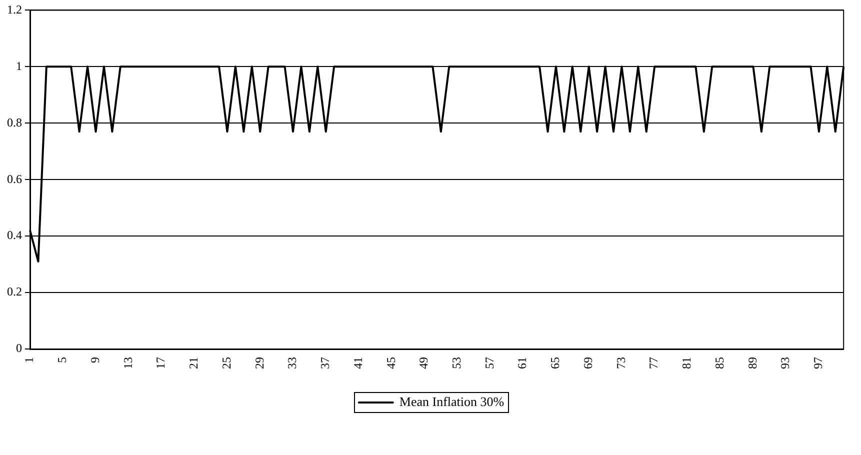 The height and width of the screenshot is (455, 861). What do you see at coordinates (259, 363) in the screenshot?
I see `x-tick-label: 29` at bounding box center [259, 363].